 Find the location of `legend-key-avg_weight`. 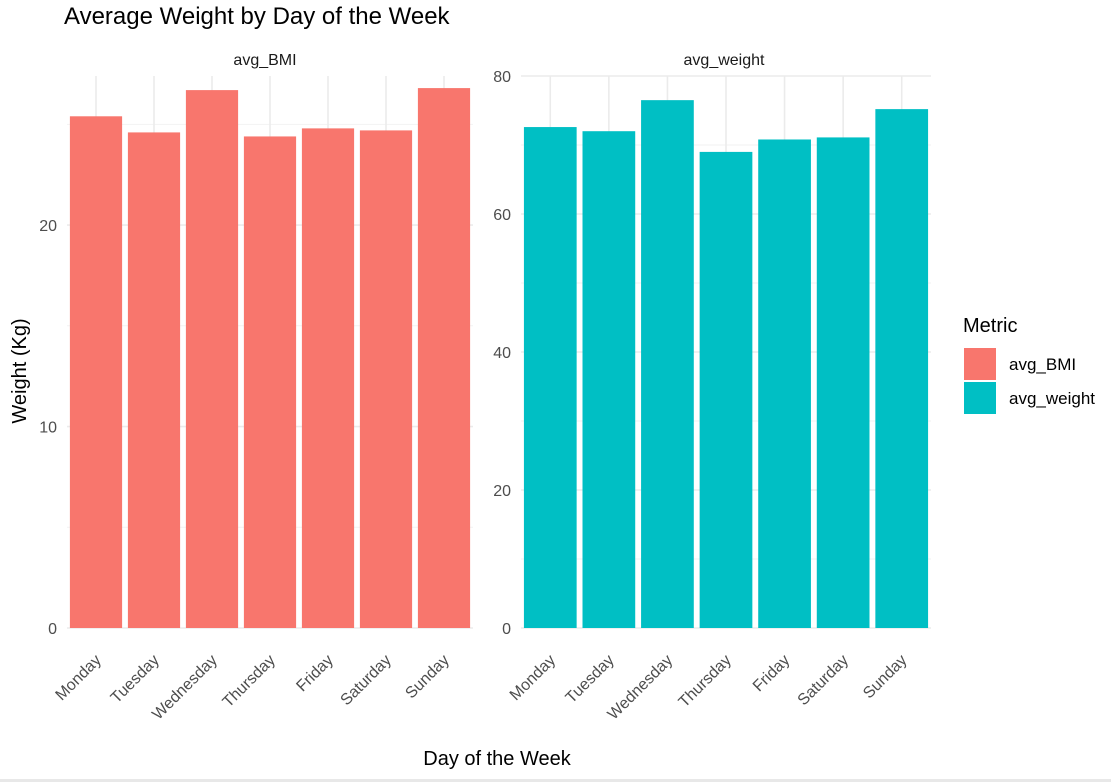

legend-key-avg_weight is located at coordinates (980, 398).